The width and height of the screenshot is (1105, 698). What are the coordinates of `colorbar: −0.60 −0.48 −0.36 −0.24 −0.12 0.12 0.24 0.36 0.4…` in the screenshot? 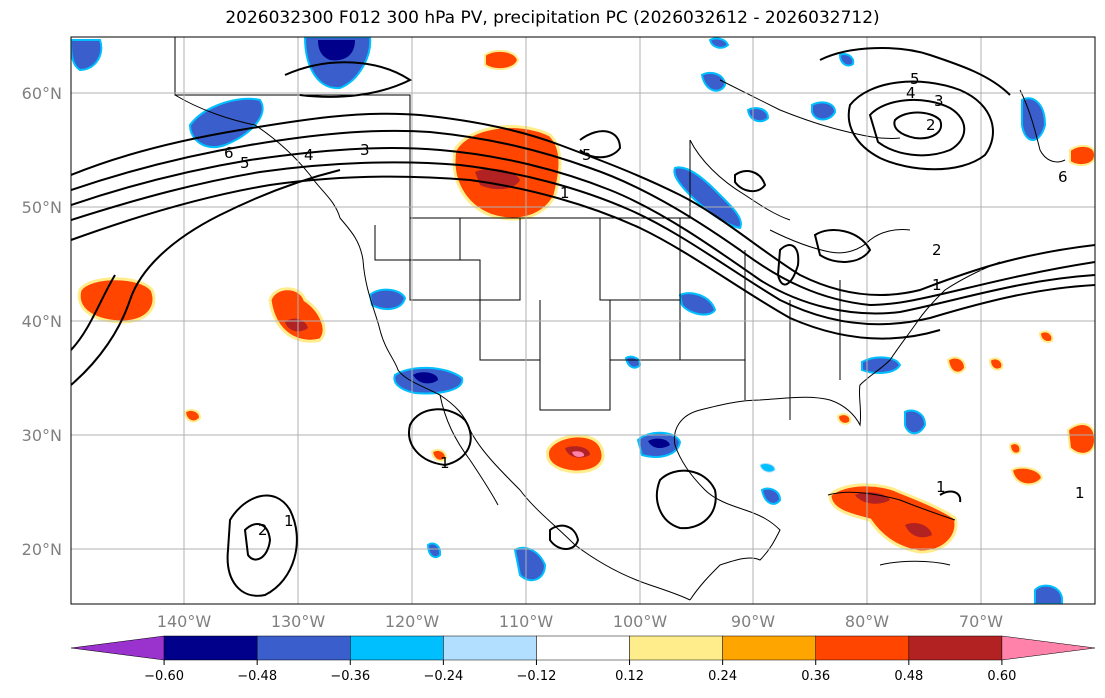 It's located at (583, 659).